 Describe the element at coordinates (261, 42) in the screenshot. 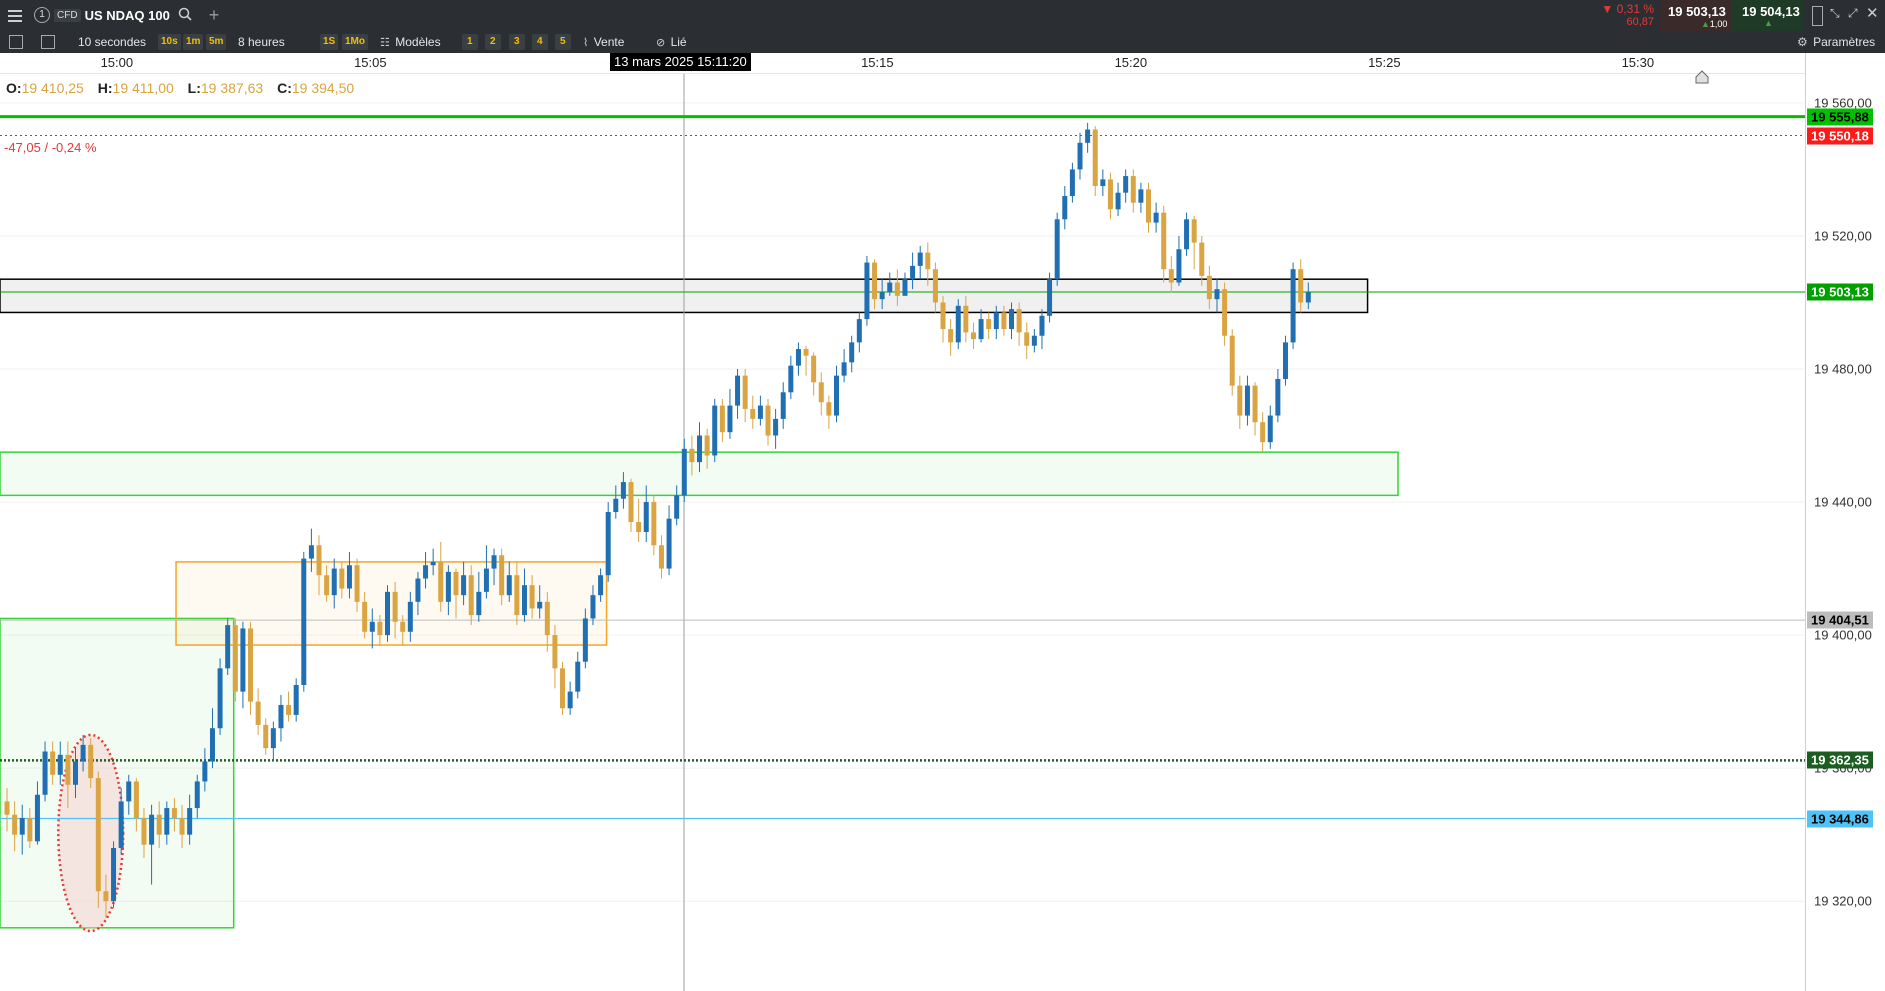

I see `range-selector: 8 heures` at that location.